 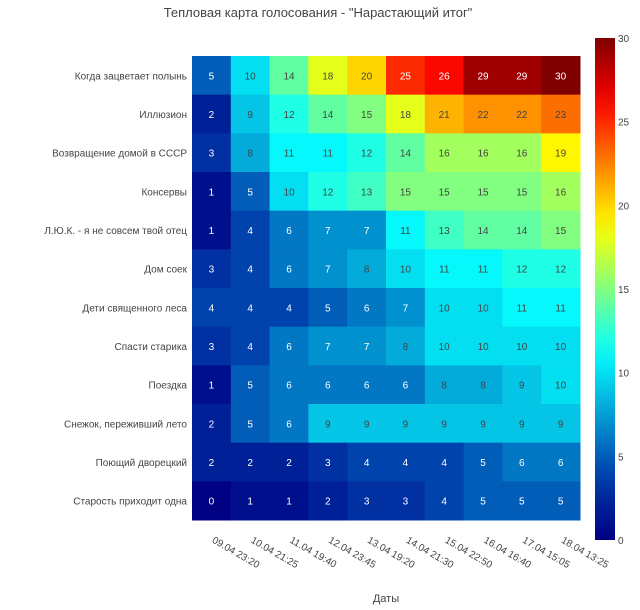 I want to click on cell-value-label: 14, so click(x=328, y=115).